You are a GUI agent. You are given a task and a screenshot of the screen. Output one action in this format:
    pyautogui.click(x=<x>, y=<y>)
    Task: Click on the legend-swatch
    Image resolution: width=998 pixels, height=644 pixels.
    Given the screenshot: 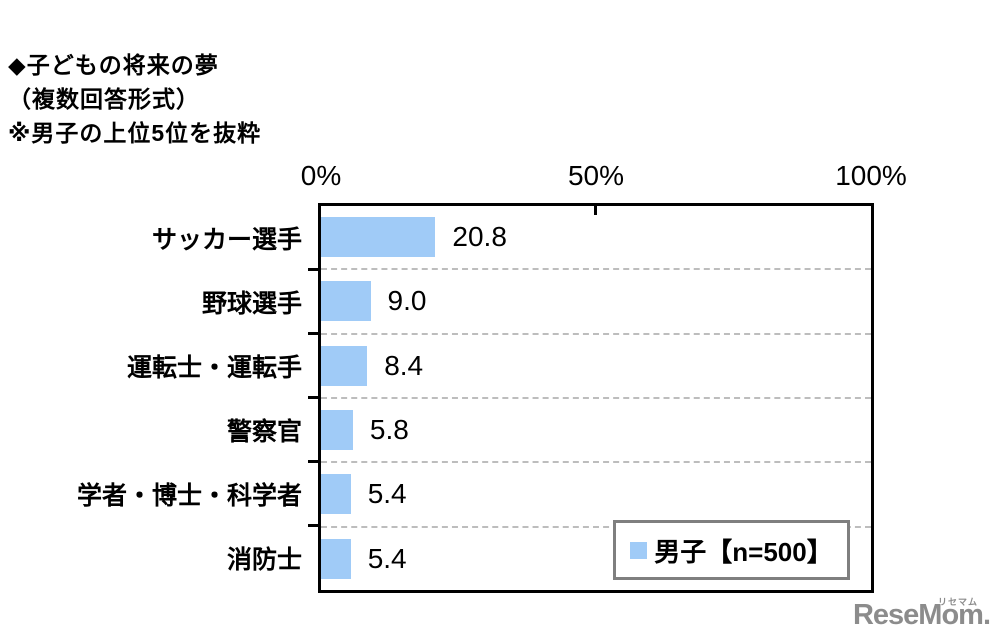 What is the action you would take?
    pyautogui.click(x=639, y=550)
    